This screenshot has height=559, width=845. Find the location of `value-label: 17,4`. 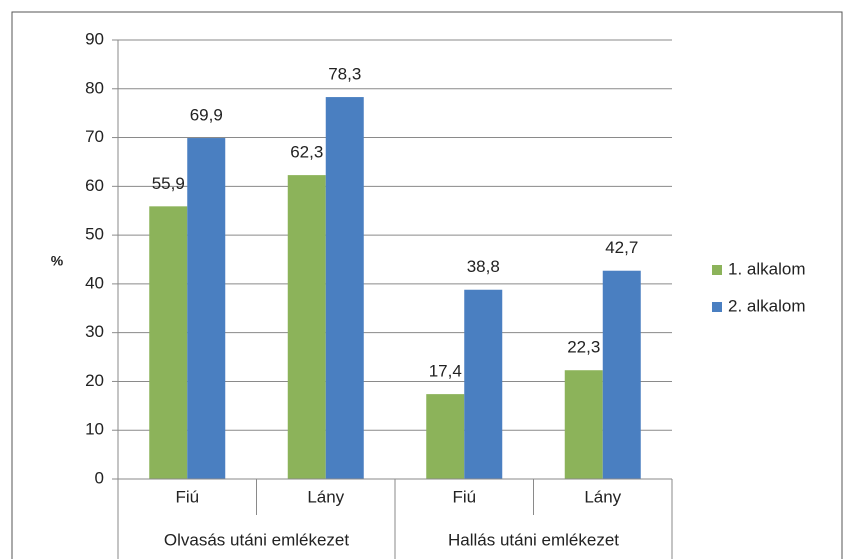

value-label: 17,4 is located at coordinates (445, 371).